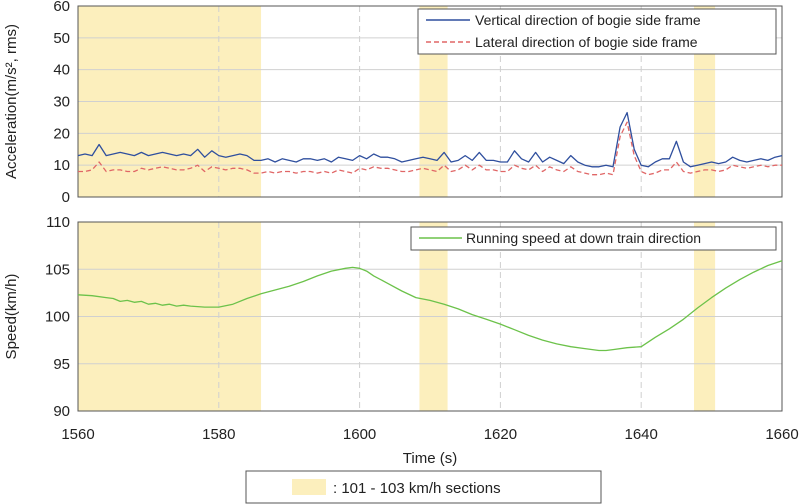  I want to click on top-y-tick-label-2: 20, so click(61, 133).